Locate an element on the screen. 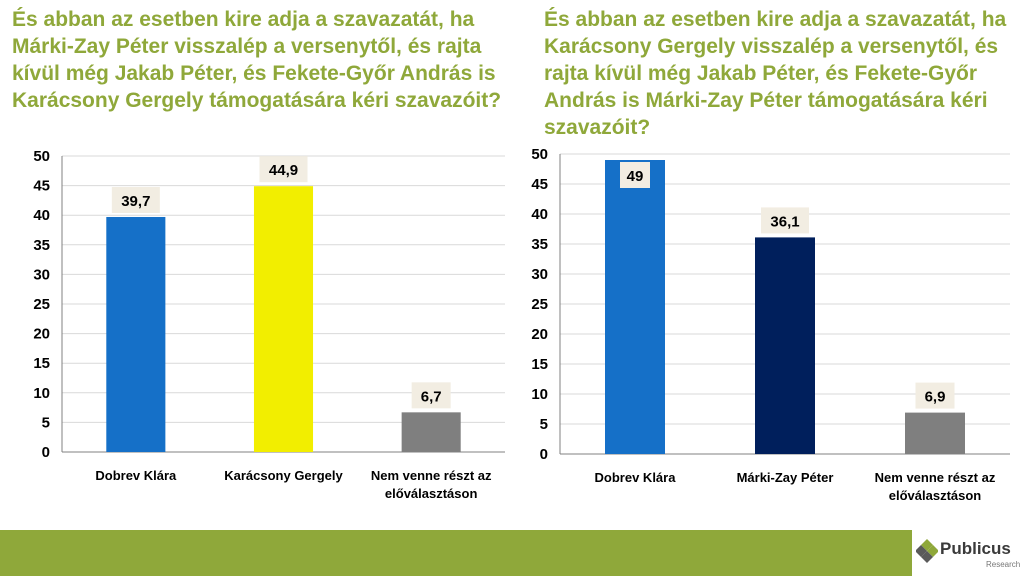 The width and height of the screenshot is (1024, 576). data-label: 39,7 is located at coordinates (135, 201).